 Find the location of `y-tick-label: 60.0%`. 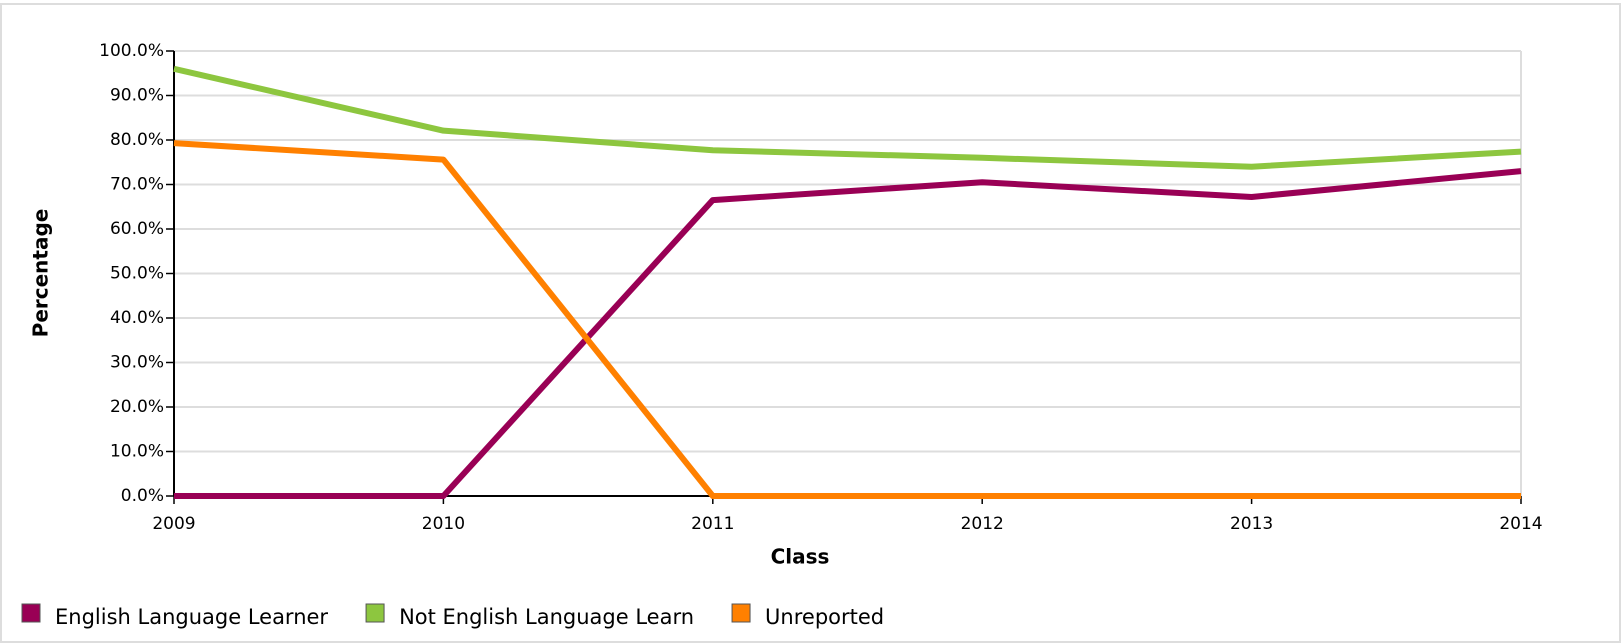

y-tick-label: 60.0% is located at coordinates (137, 229).